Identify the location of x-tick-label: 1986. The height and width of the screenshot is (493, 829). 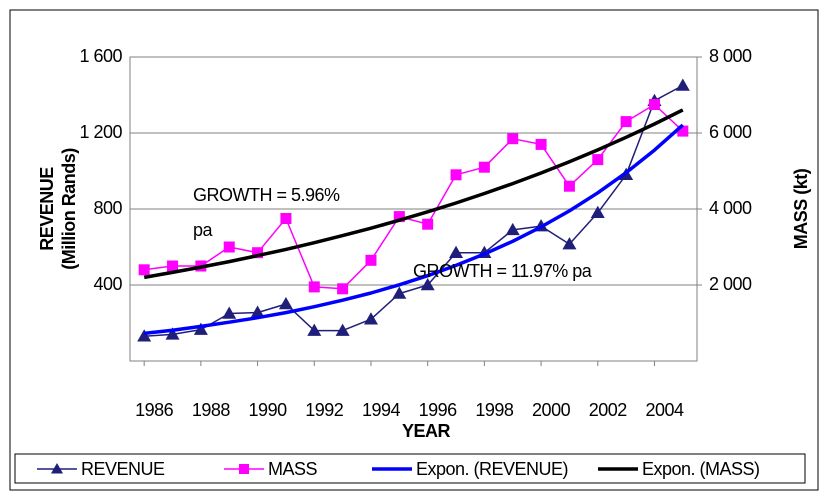
(154, 410).